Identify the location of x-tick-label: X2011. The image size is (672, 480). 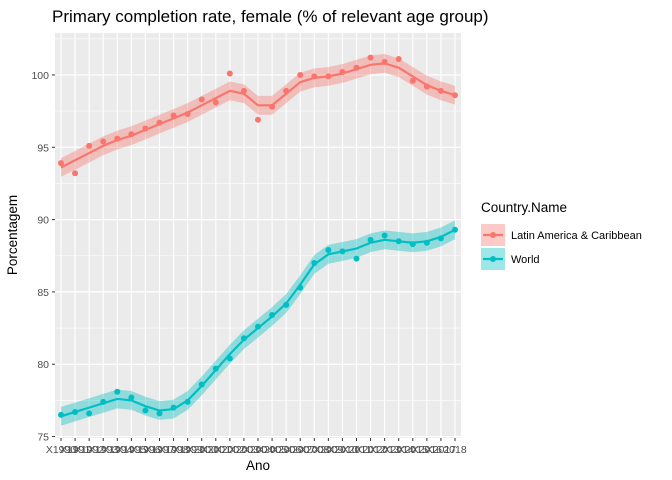
(357, 450).